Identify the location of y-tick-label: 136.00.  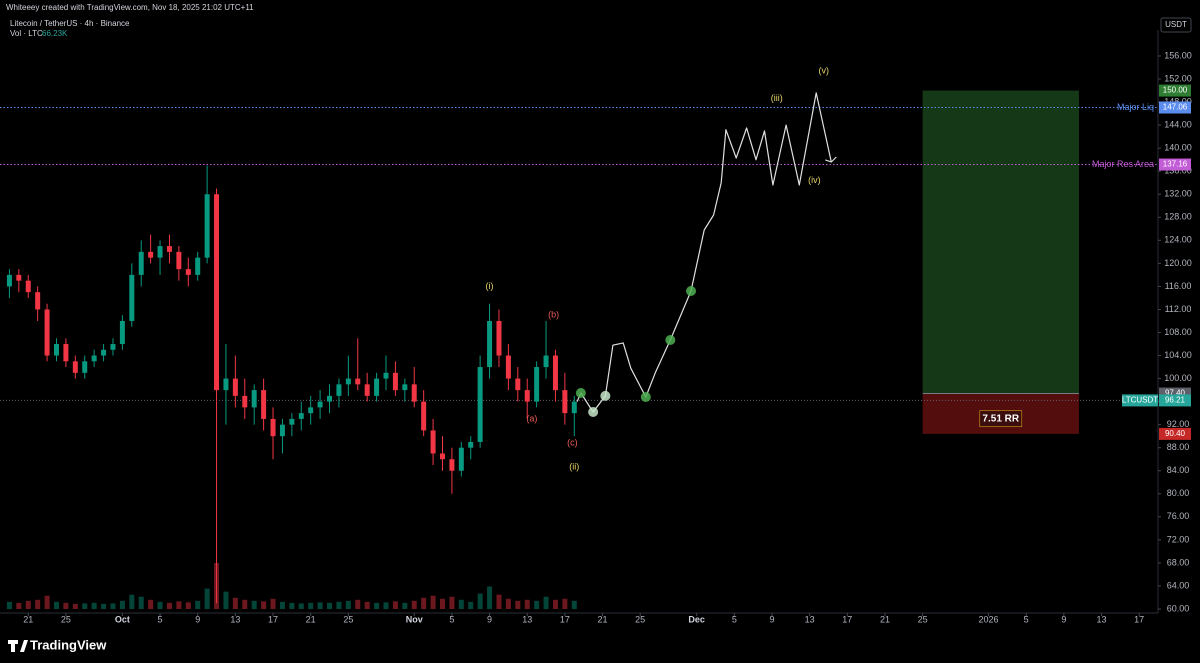
(1178, 171).